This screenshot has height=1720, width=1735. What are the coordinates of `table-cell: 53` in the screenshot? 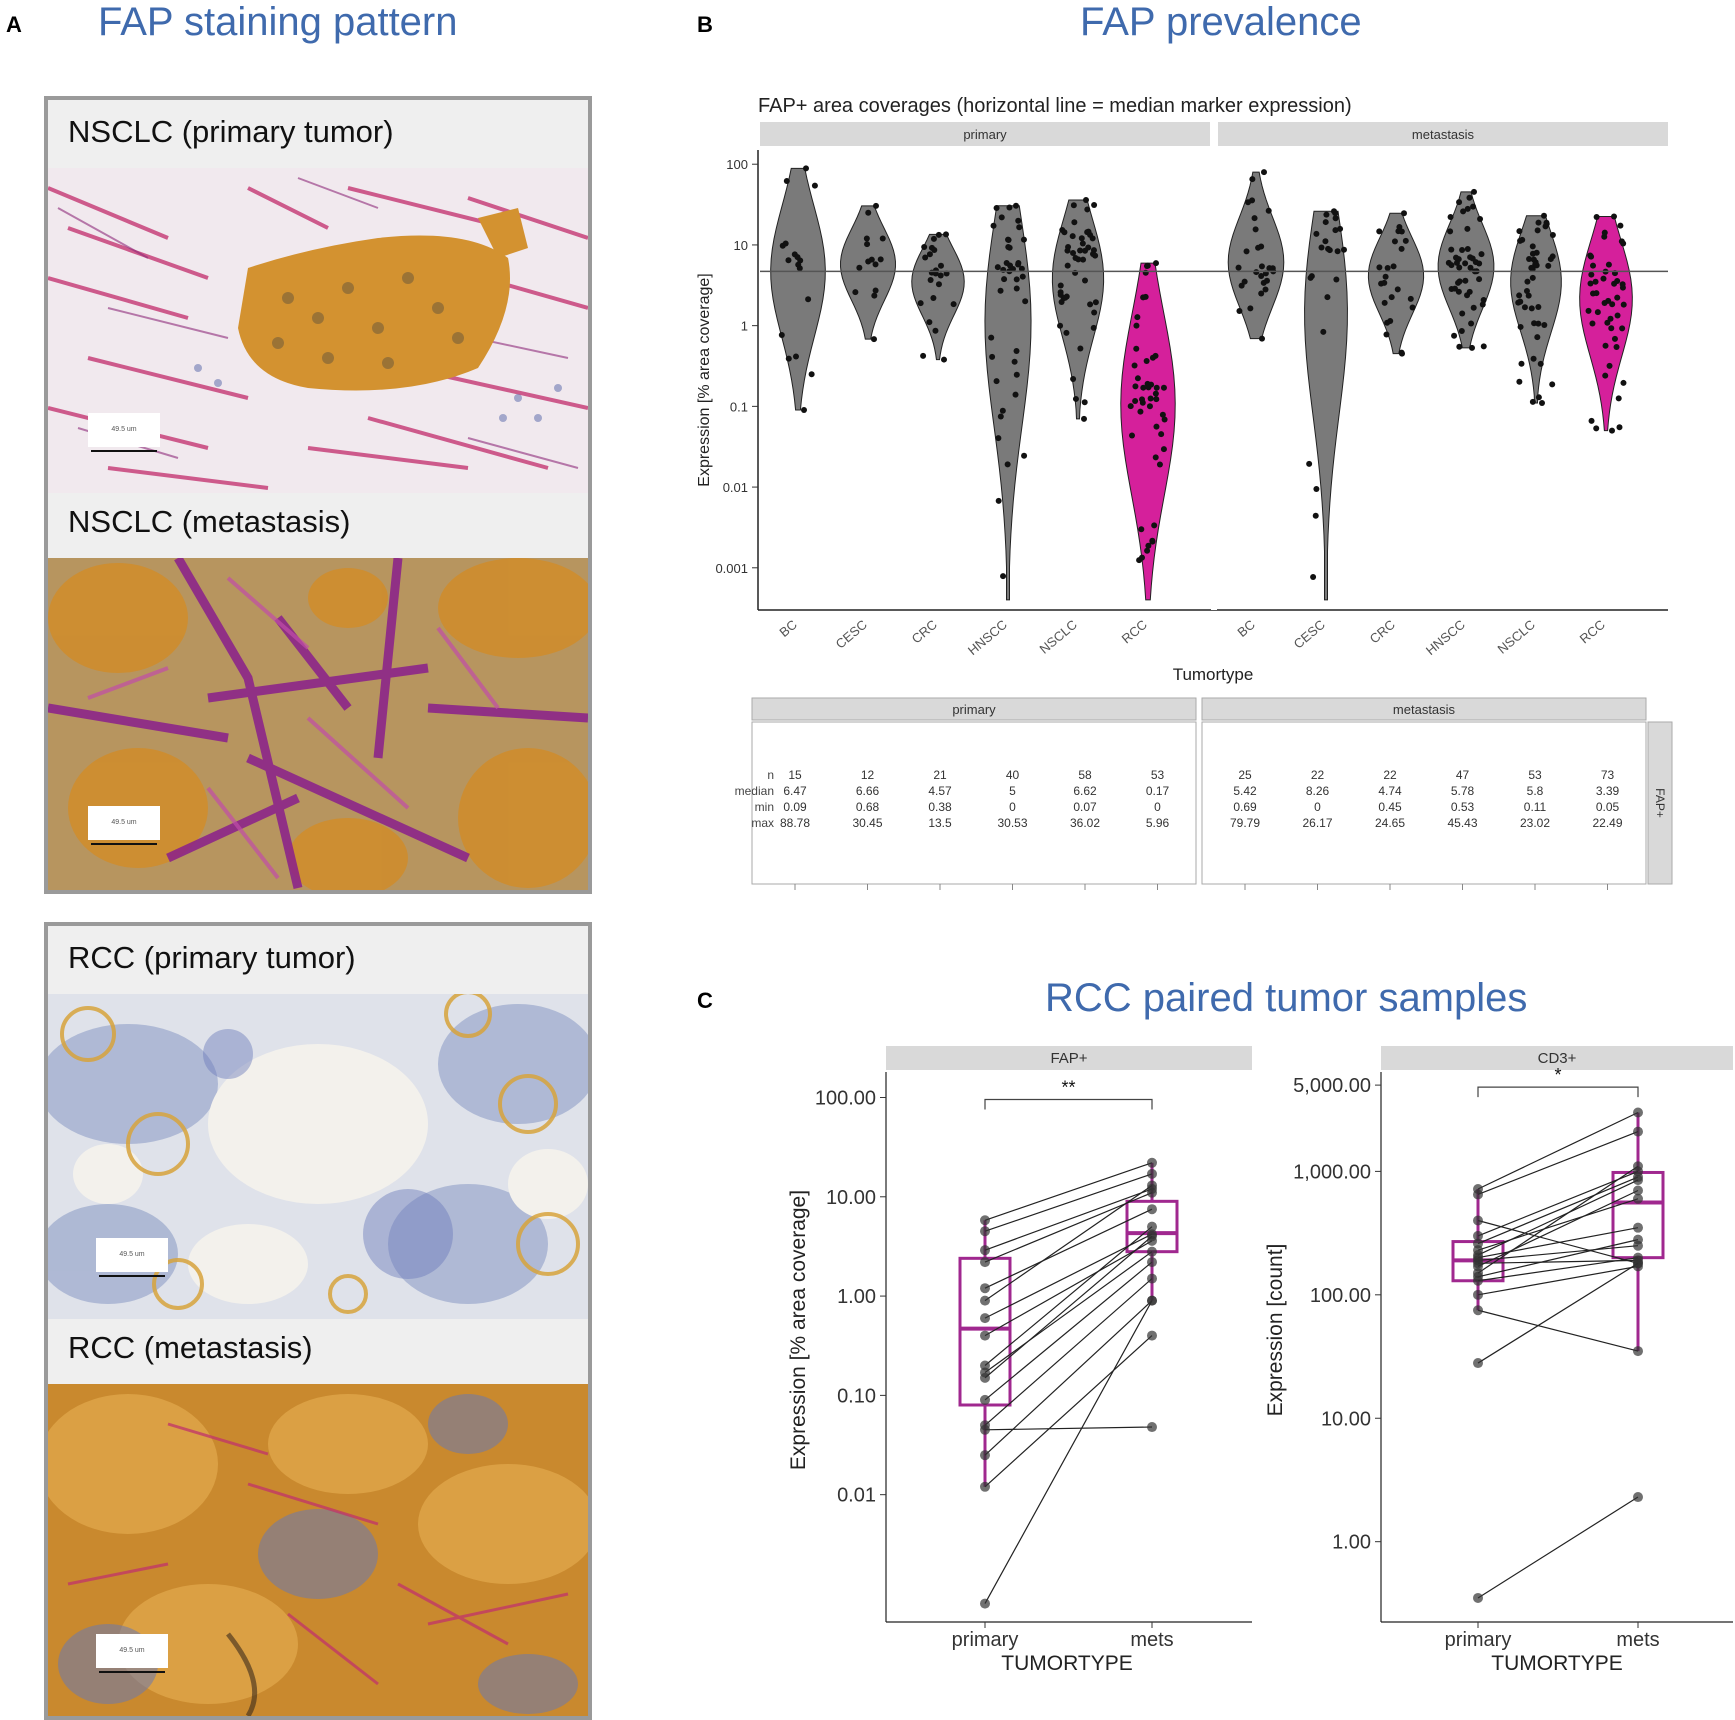 It's located at (1535, 775).